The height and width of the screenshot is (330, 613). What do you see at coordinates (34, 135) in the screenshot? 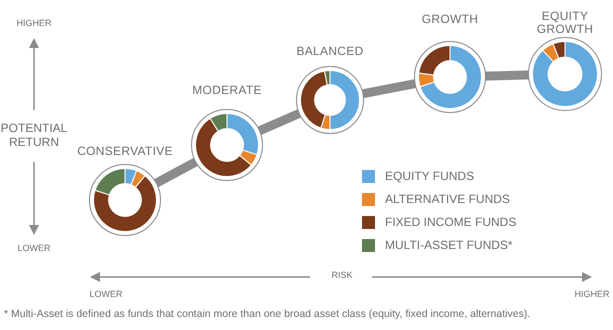
I see `text: POTENTIAL RETURN` at bounding box center [34, 135].